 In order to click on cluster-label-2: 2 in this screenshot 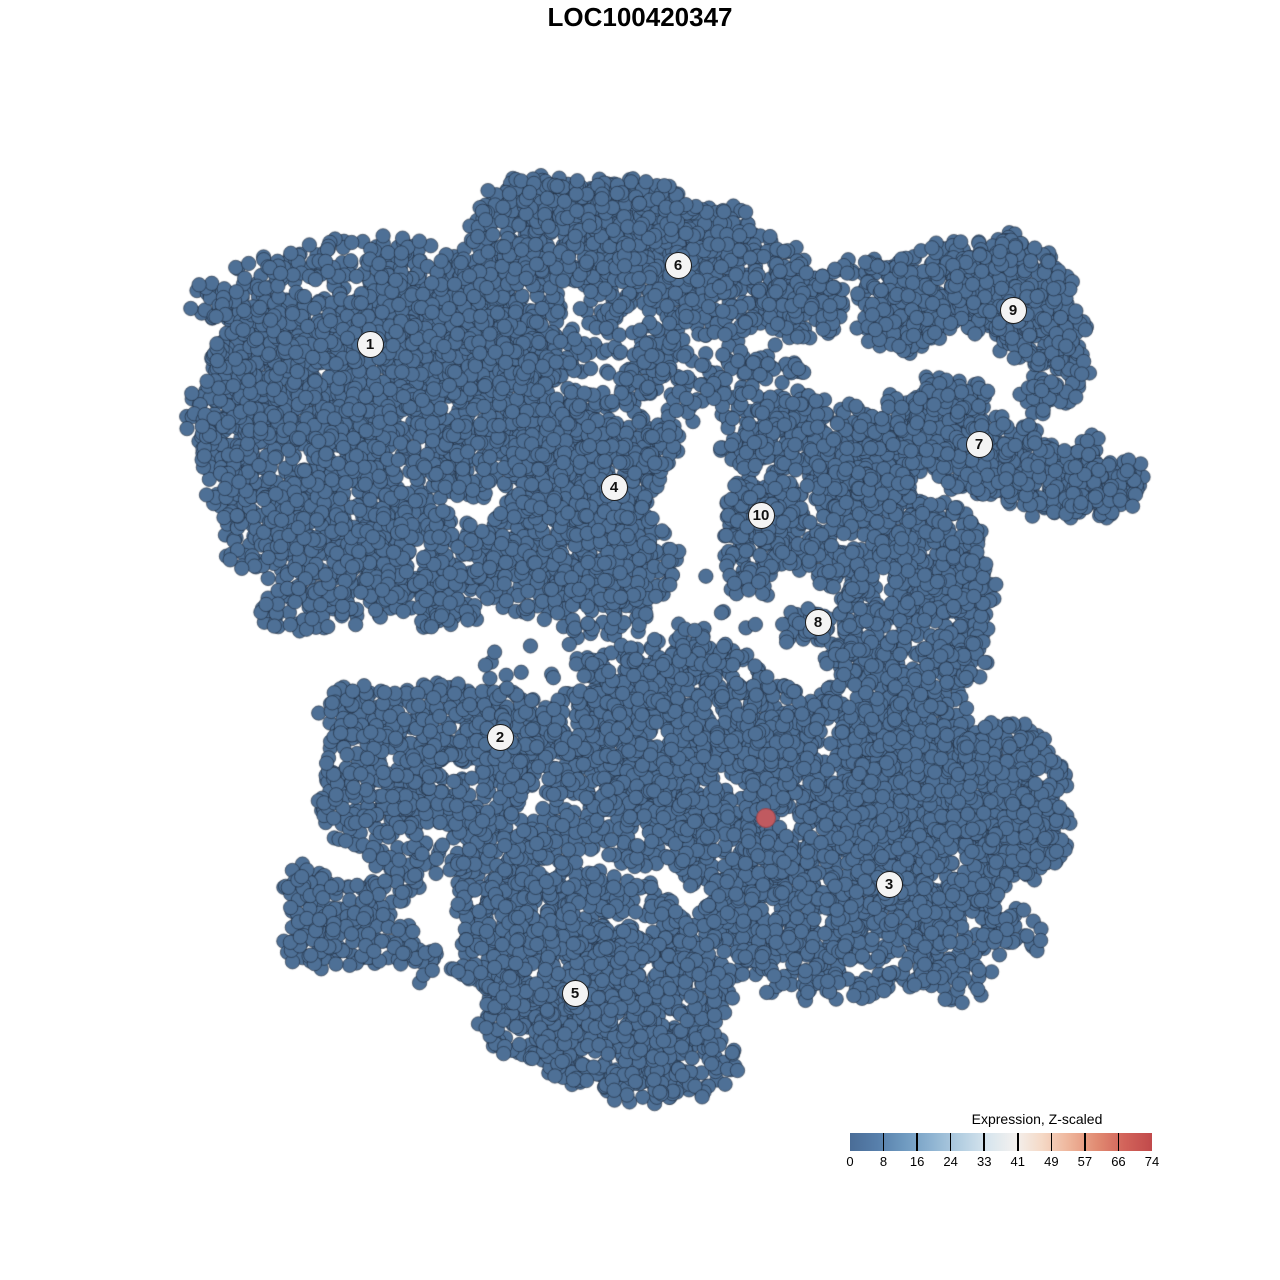, I will do `click(500, 737)`.